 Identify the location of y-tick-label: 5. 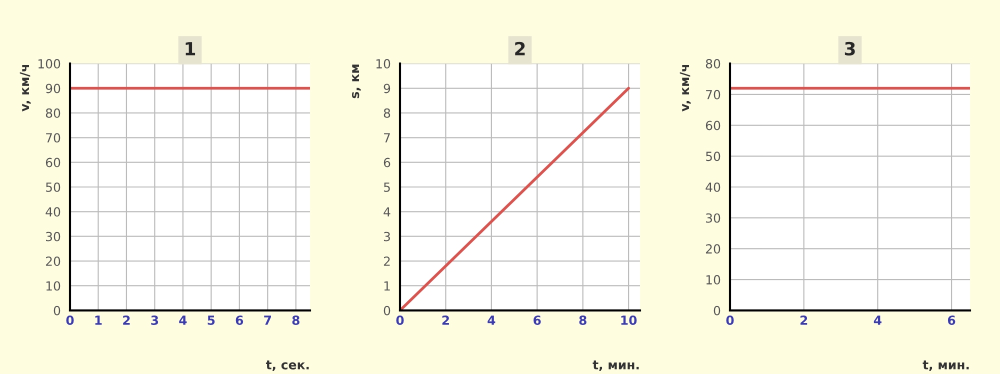
(387, 187).